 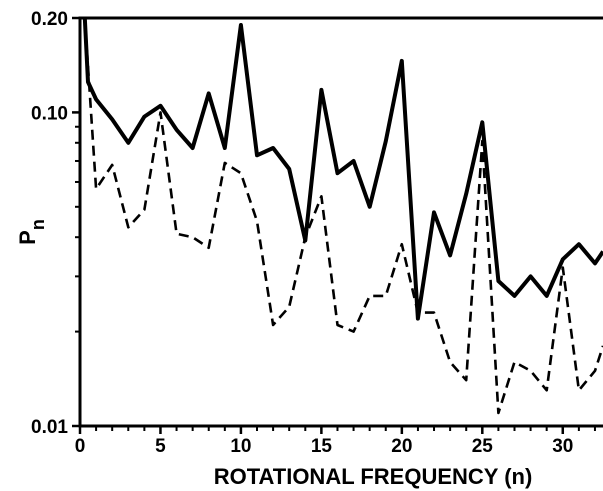 I want to click on x-tick-label: 25, so click(x=483, y=446).